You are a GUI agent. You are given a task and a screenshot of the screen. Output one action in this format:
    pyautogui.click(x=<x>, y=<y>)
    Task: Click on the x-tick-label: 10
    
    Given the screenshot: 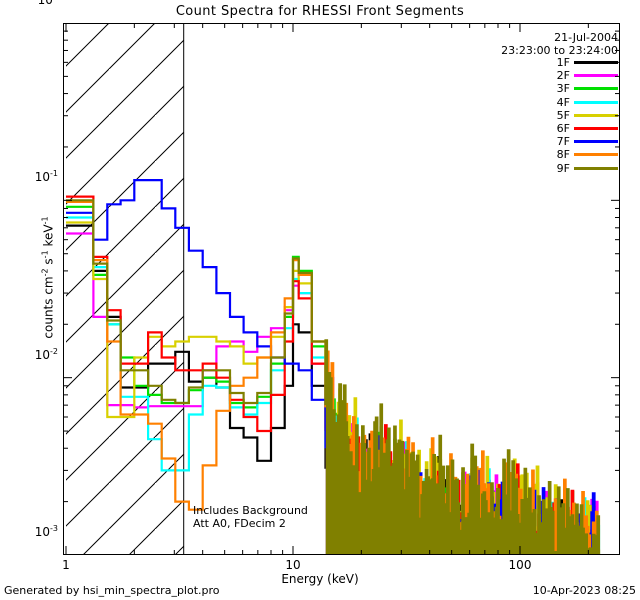 What is the action you would take?
    pyautogui.click(x=293, y=565)
    